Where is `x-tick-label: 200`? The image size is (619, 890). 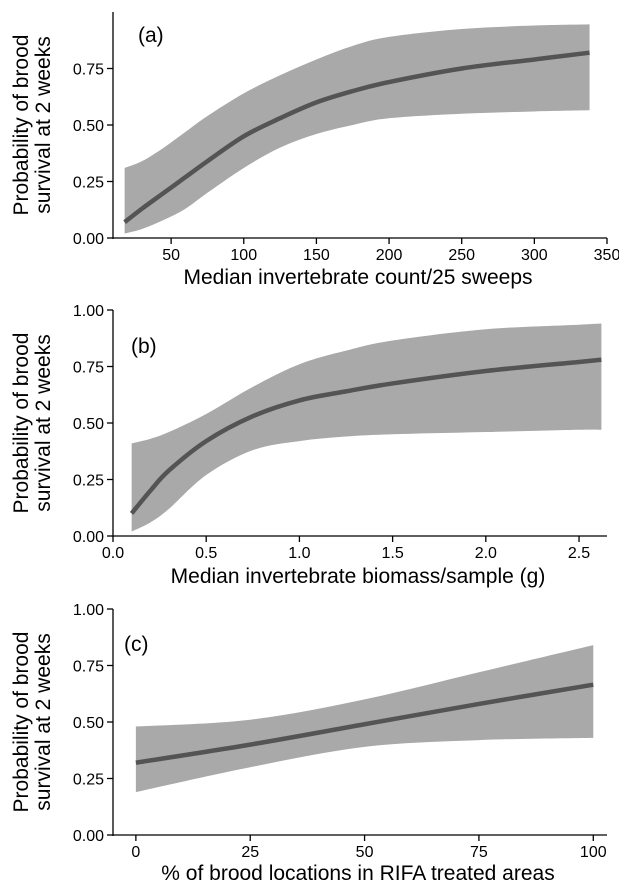
x-tick-label: 200 is located at coordinates (389, 255).